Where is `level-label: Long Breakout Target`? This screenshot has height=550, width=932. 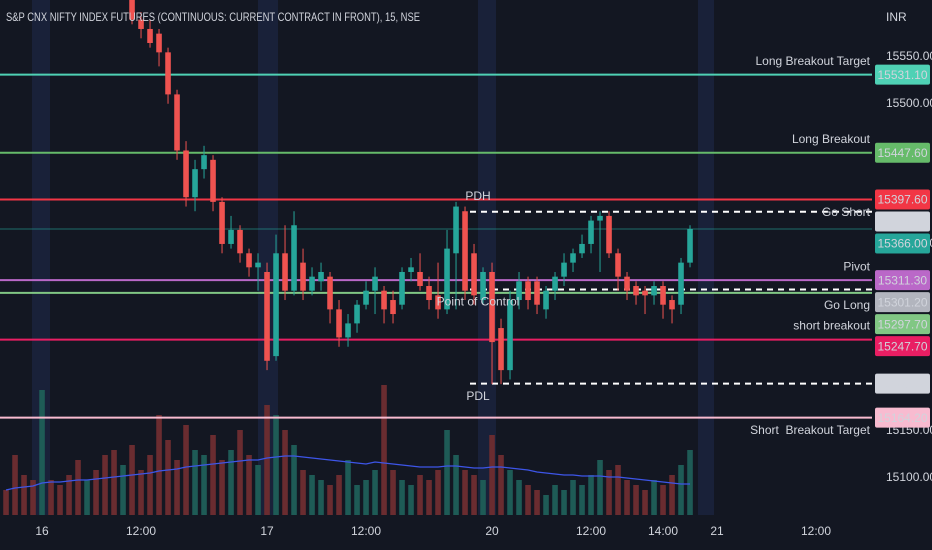 level-label: Long Breakout Target is located at coordinates (812, 61).